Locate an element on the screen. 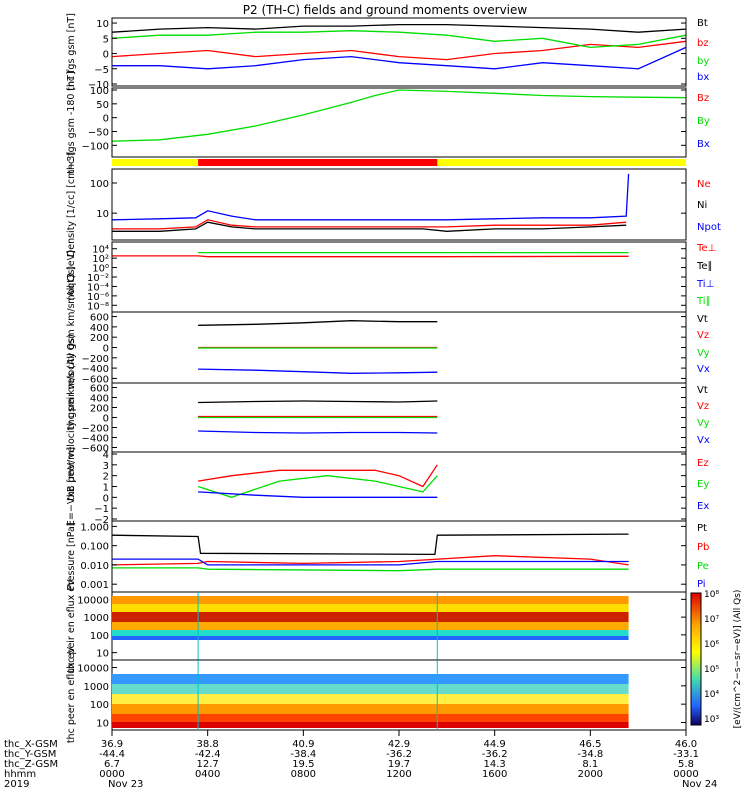  series-line-Pb is located at coordinates (370, 560).